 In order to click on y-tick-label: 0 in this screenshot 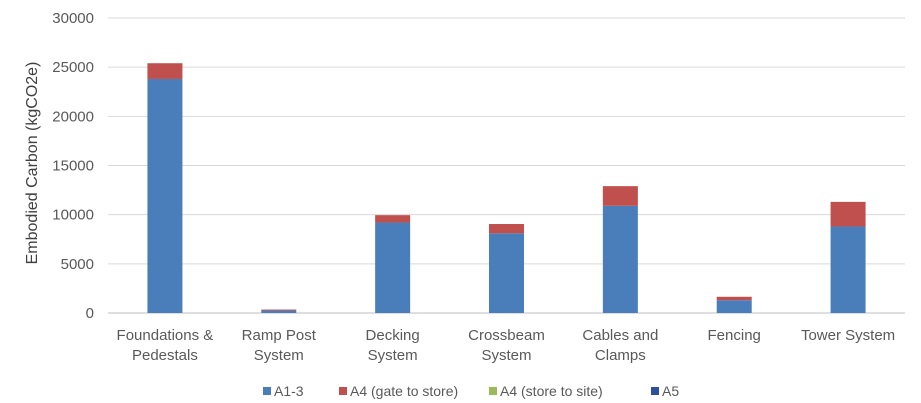, I will do `click(90, 313)`.